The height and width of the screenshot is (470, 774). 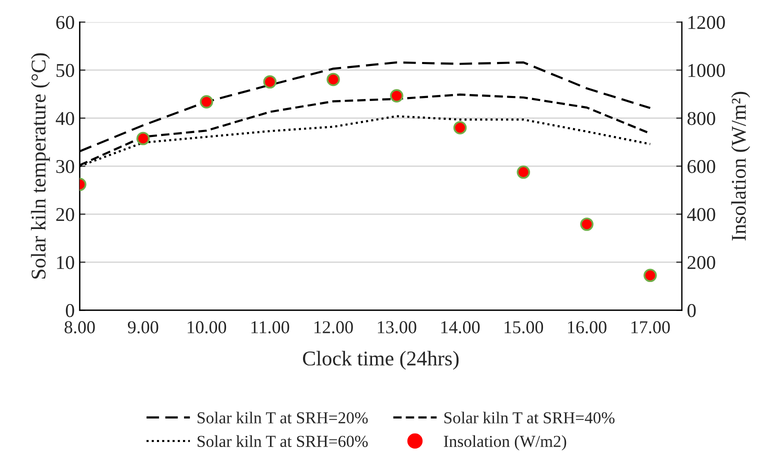 I want to click on y-tick-label: 50, so click(x=65, y=71).